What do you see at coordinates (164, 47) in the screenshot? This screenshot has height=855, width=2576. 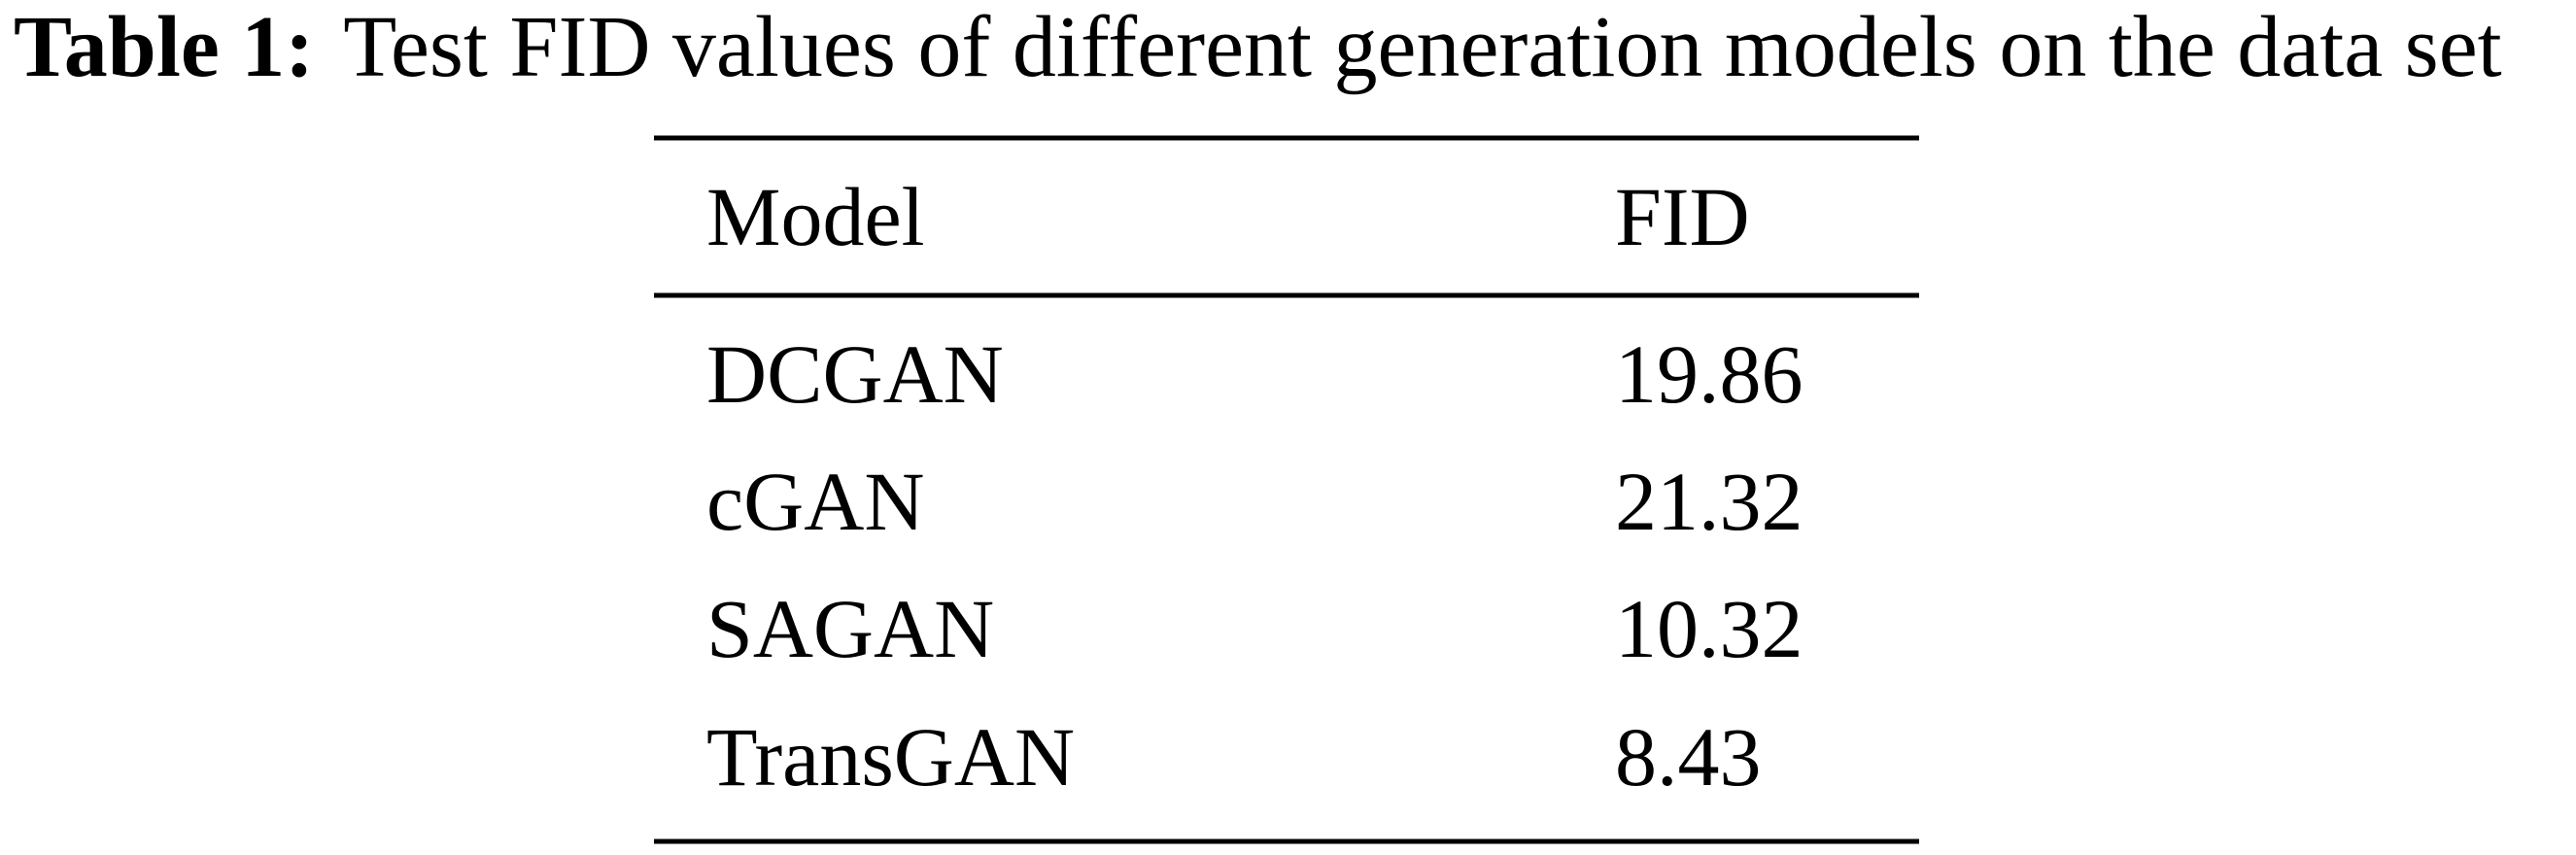 I see `caption-label: Table 1:` at bounding box center [164, 47].